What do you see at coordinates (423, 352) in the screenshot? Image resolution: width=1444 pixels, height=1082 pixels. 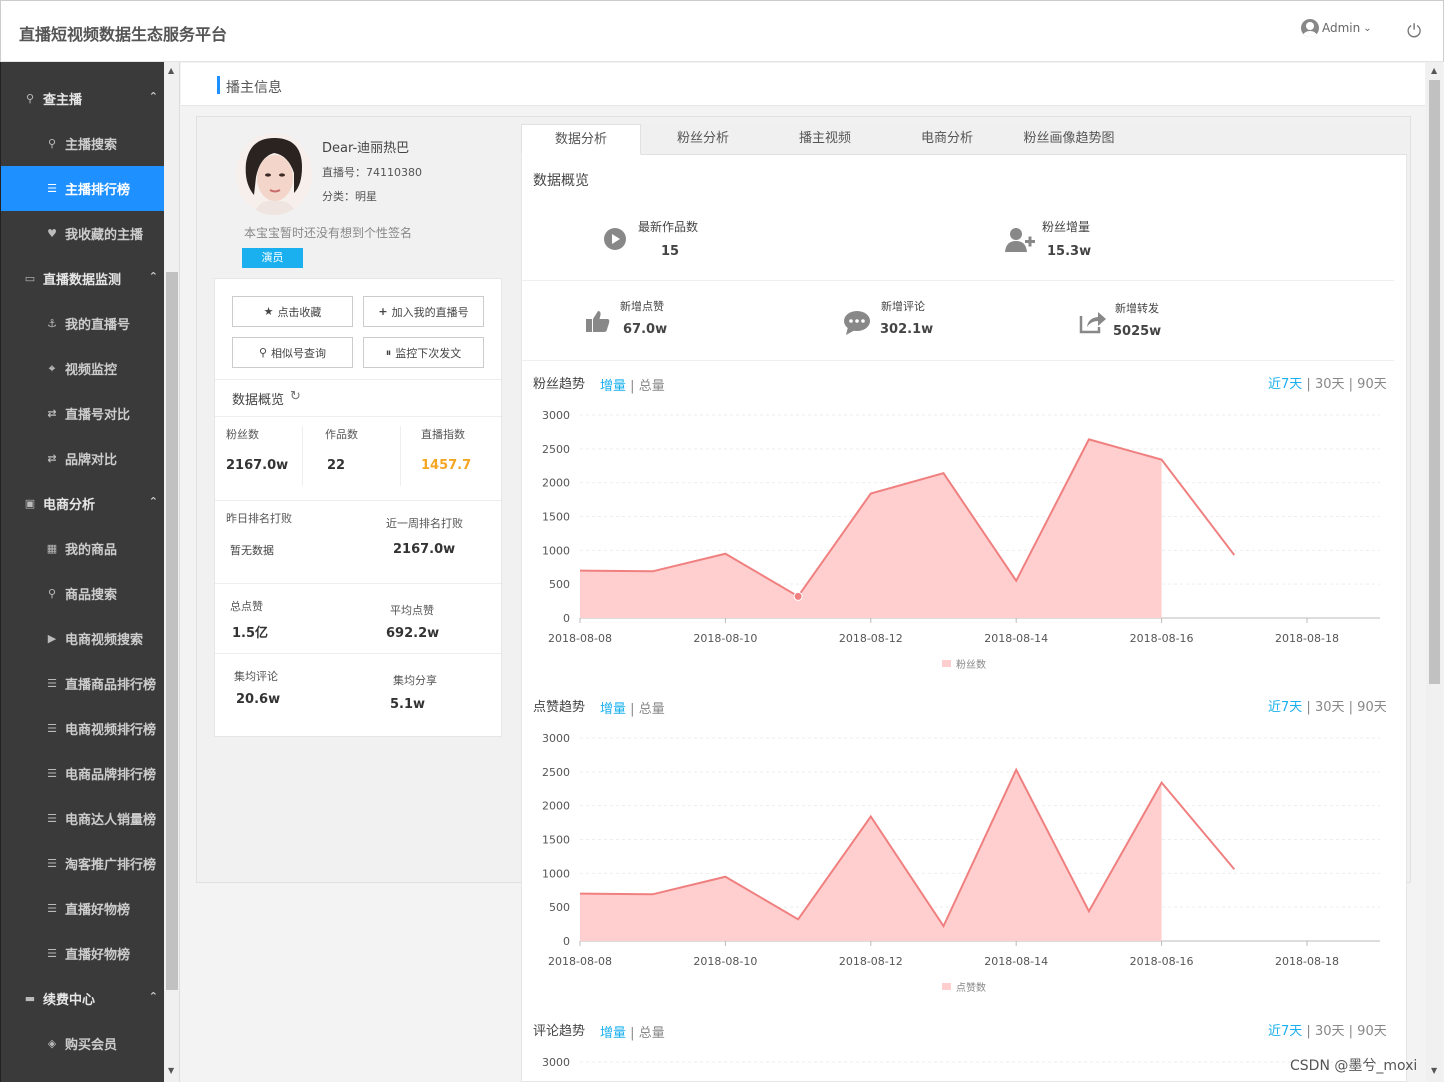 I see `monitor-next-post-button: ⏸ 监控下次发文` at bounding box center [423, 352].